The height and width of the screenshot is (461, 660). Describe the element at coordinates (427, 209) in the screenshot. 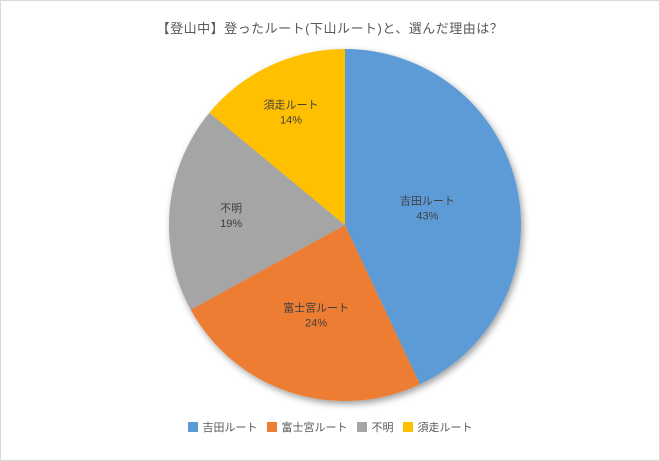

I see `data-label-吉田ルート: 吉田ルート 43%` at that location.